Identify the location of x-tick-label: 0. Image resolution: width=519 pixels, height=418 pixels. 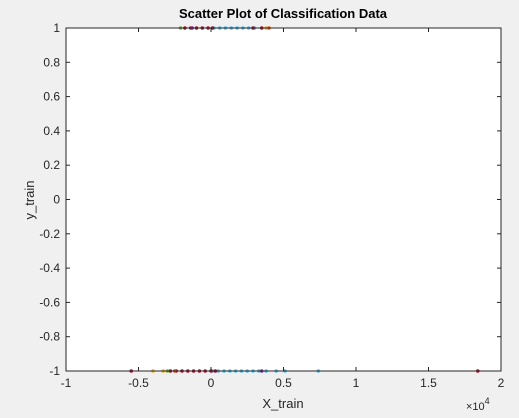
(211, 383).